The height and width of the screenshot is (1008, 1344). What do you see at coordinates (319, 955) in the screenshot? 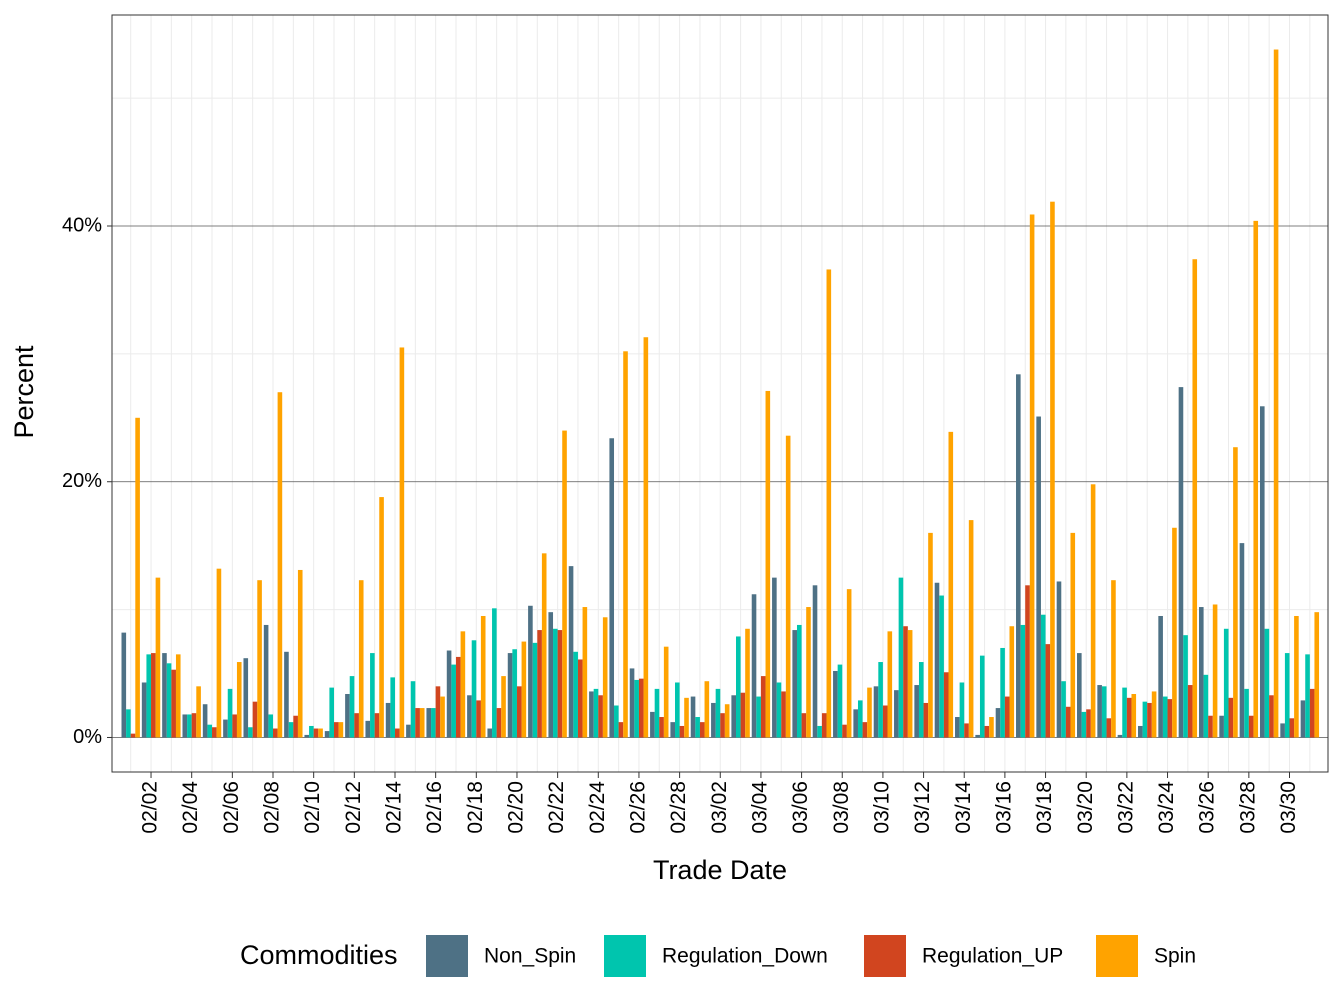
I see `legend-title: Commodities` at bounding box center [319, 955].